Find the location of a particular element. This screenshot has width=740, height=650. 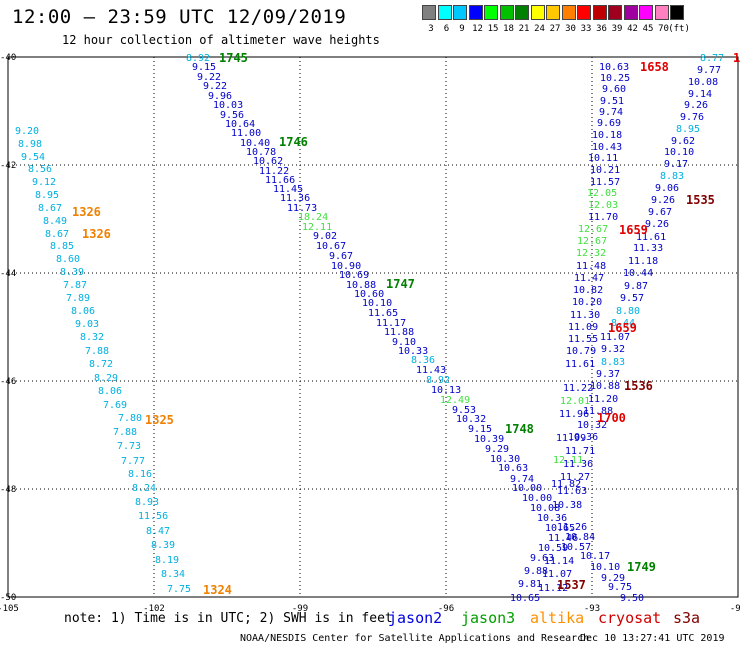

swh-value: 9.96 is located at coordinates (220, 96).